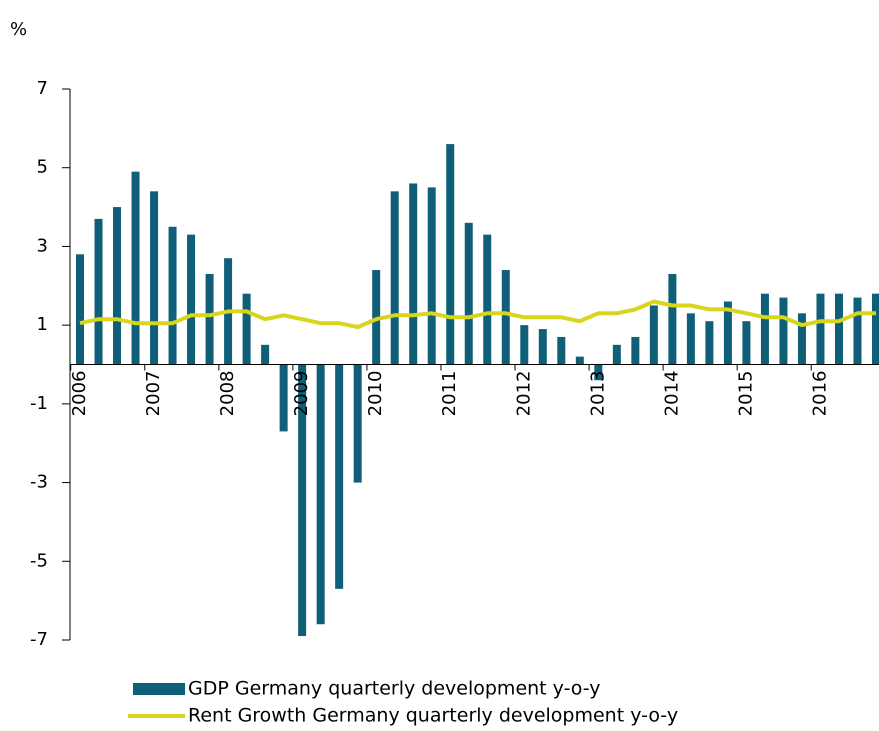  I want to click on y-tick-label: -5, so click(39, 560).